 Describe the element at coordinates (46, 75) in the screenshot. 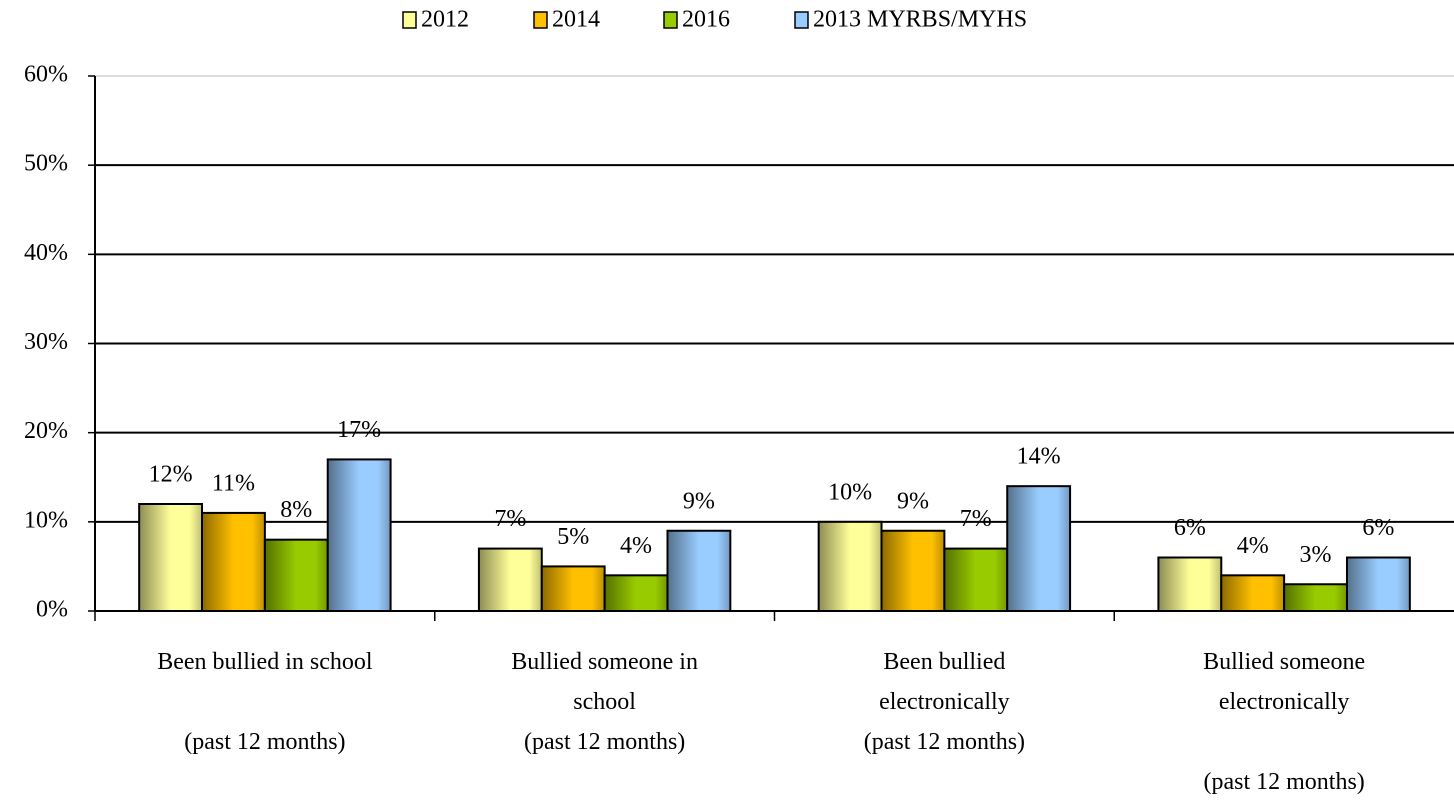

I see `y-tick-label: 60%` at that location.